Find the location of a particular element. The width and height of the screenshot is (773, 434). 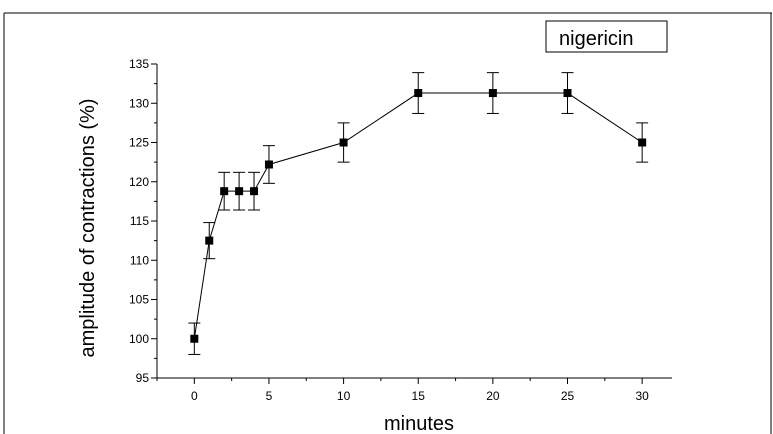

x-tick-label: 25 is located at coordinates (568, 396).